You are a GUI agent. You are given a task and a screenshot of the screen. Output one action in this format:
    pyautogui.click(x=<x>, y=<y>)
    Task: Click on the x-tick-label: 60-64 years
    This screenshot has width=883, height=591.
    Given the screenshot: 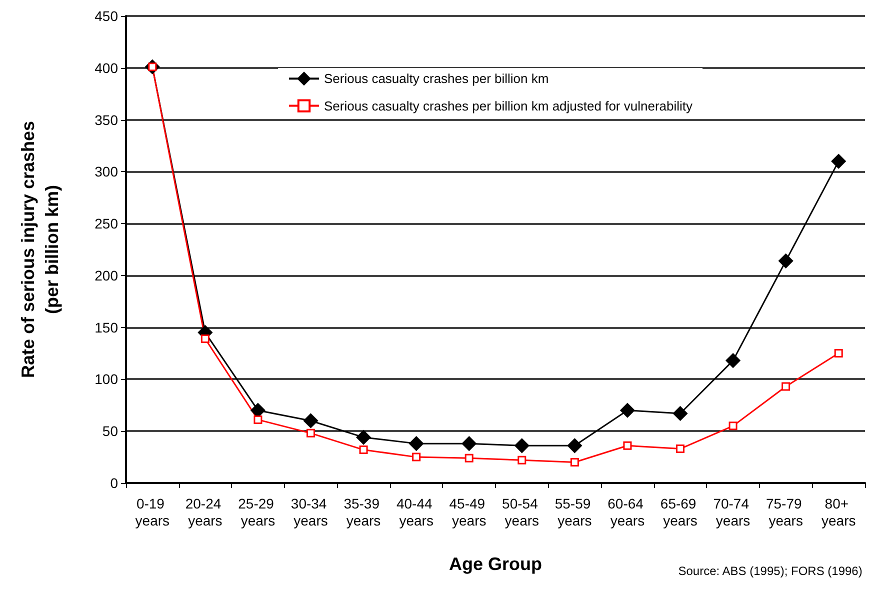 What is the action you would take?
    pyautogui.click(x=628, y=512)
    